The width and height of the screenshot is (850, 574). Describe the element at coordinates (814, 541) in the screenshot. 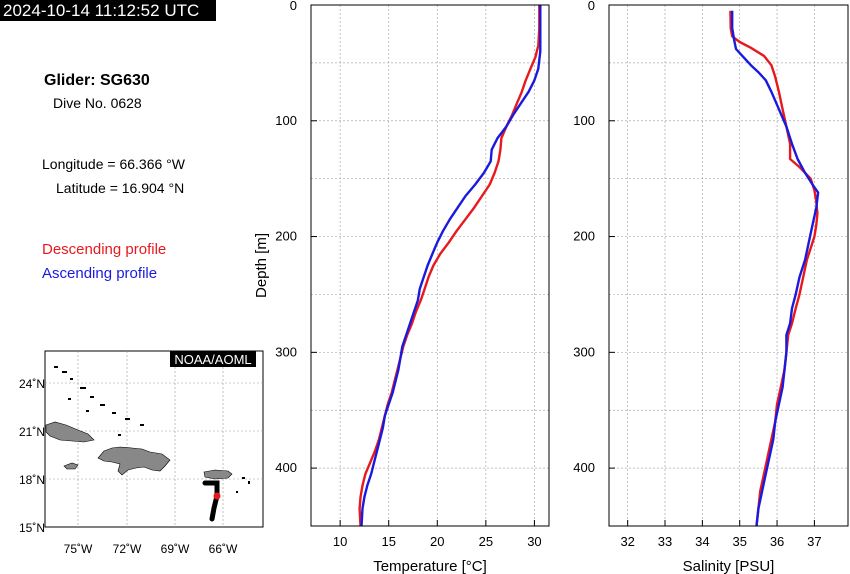

I see `x-tick-label: 37` at that location.